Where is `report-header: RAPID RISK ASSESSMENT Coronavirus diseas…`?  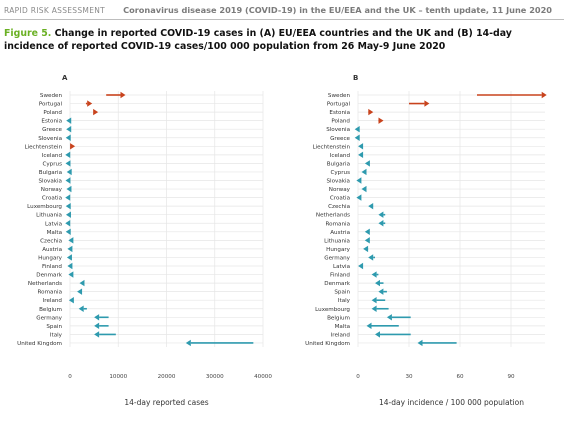 report-header: RAPID RISK ASSESSMENT Coronavirus diseas… is located at coordinates (282, 11).